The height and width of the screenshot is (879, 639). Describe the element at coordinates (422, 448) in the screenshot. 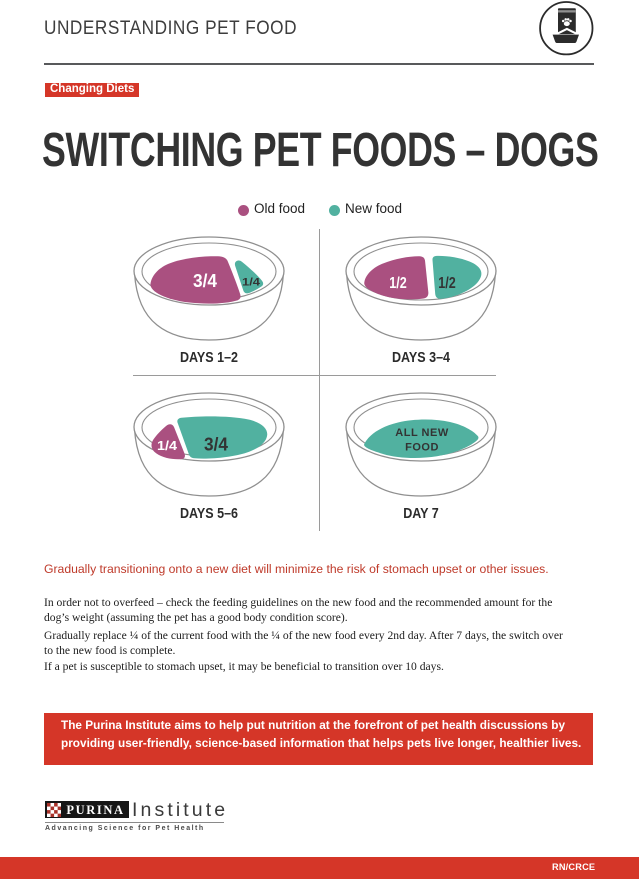

I see `svg-text: FOOD` at that location.